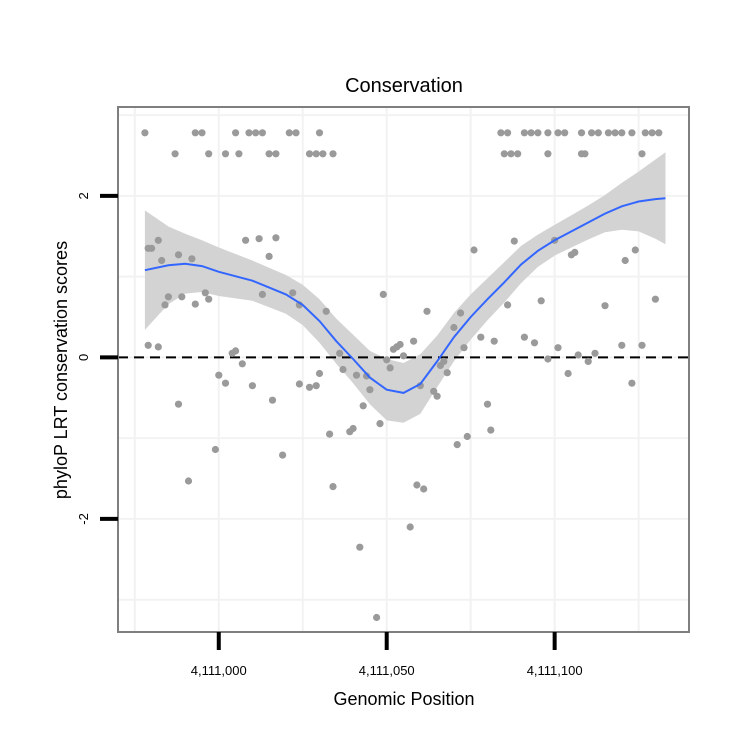 The image size is (750, 750). I want to click on x-axis-label: Genomic Position, so click(403, 699).